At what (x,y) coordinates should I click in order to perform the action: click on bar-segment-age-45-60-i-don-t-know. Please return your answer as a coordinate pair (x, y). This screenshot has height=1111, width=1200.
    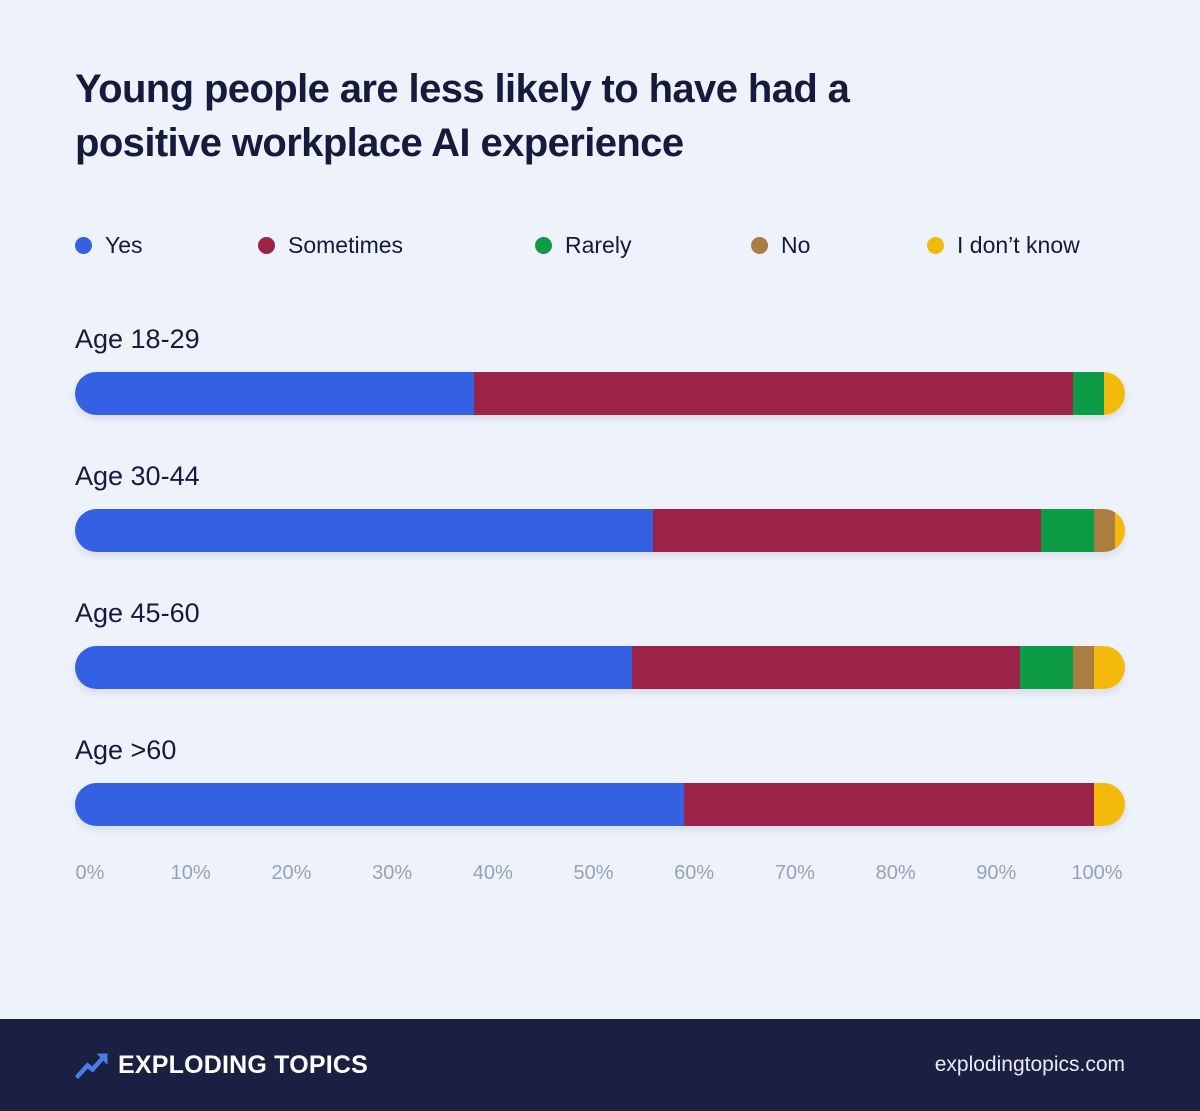
    Looking at the image, I should click on (1109, 667).